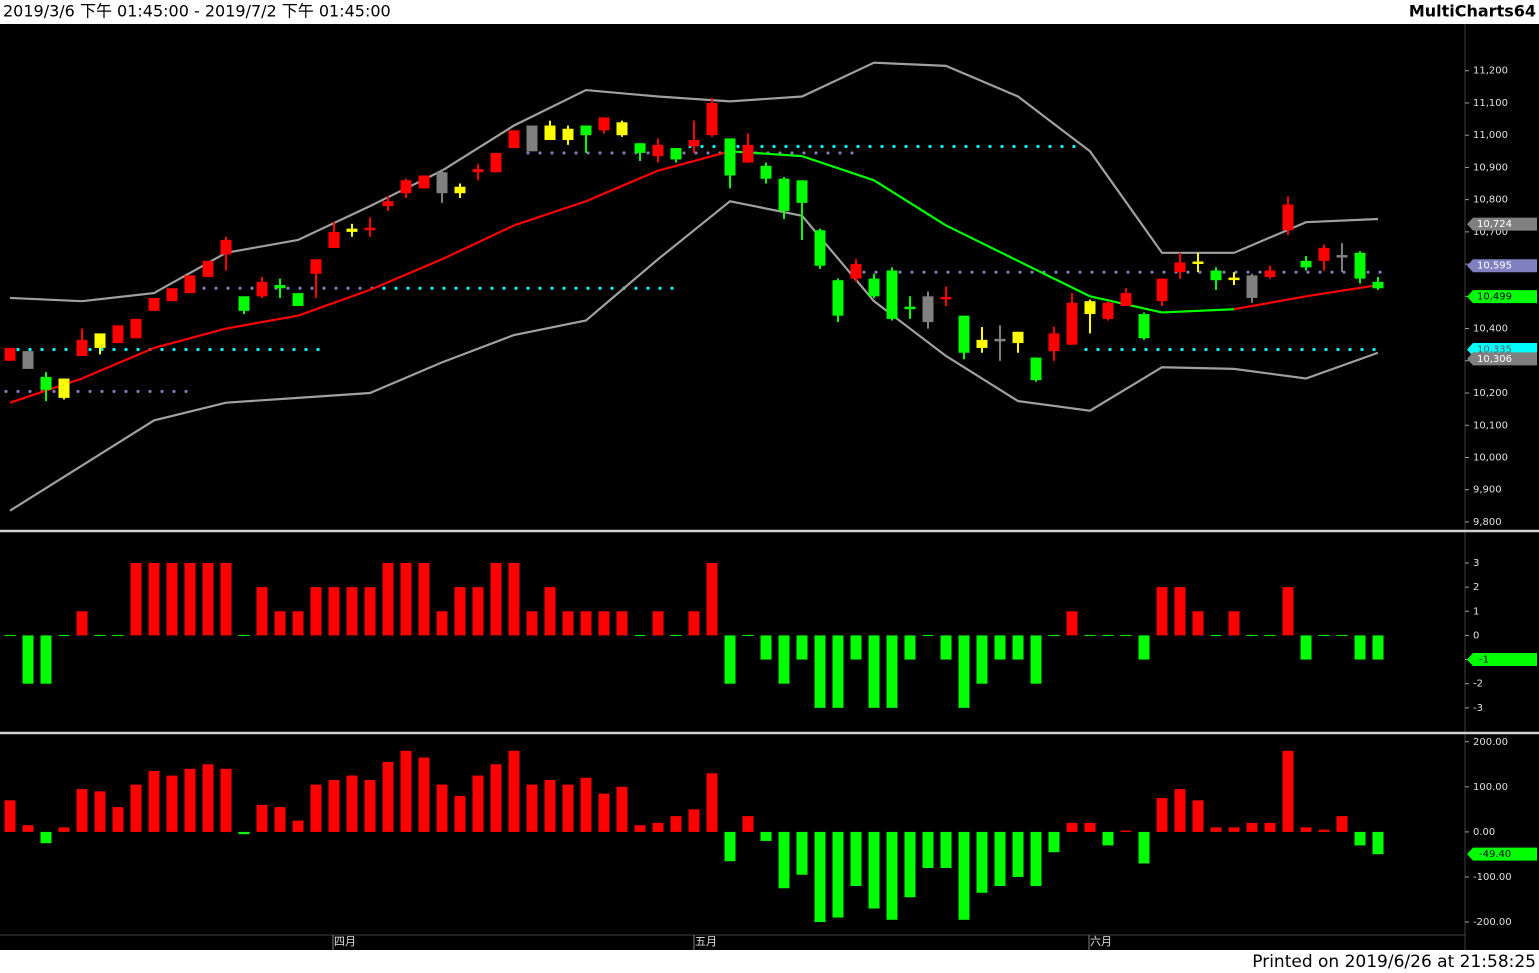  I want to click on y-tick-label: 10,100, so click(1490, 425).